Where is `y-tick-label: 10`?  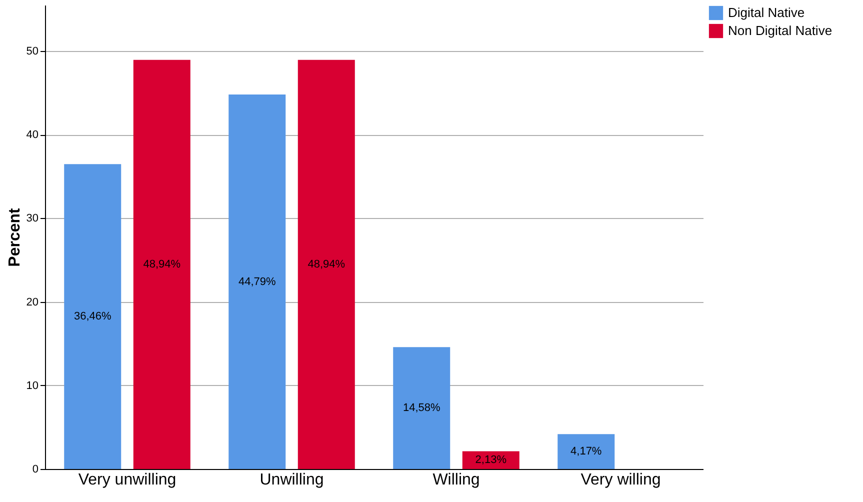
y-tick-label: 10 is located at coordinates (32, 386).